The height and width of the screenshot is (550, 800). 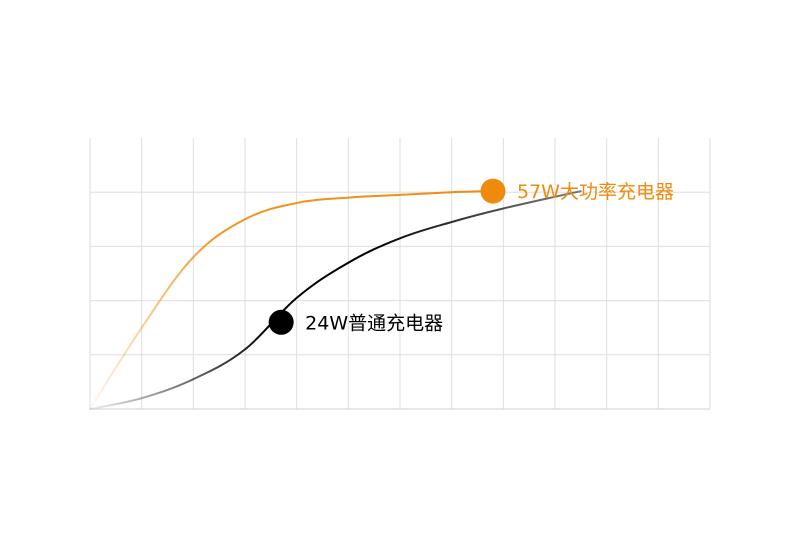 I want to click on standard-charger-marker, so click(x=281, y=322).